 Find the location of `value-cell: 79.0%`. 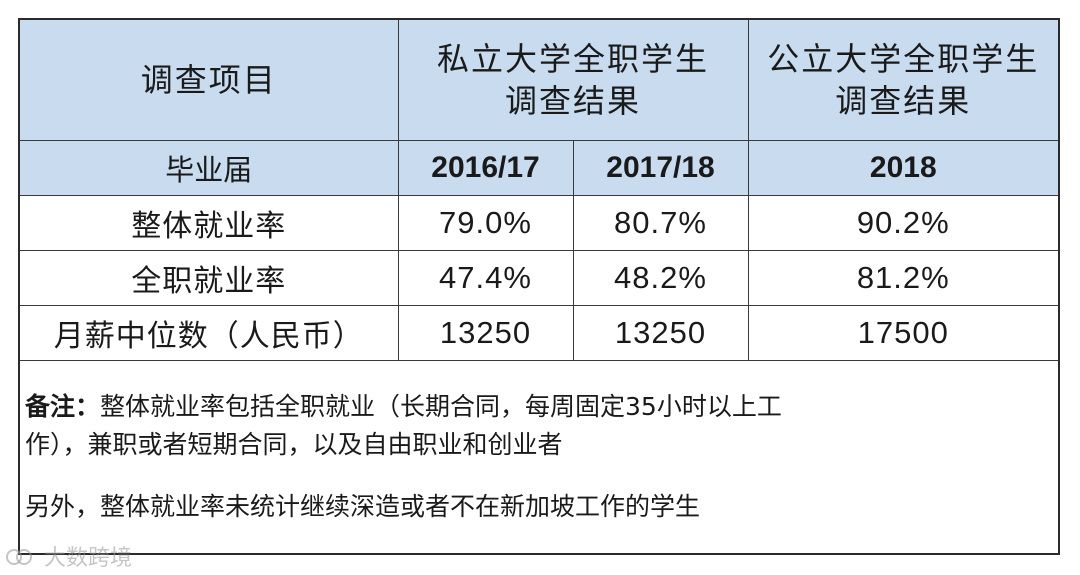

value-cell: 79.0% is located at coordinates (485, 223).